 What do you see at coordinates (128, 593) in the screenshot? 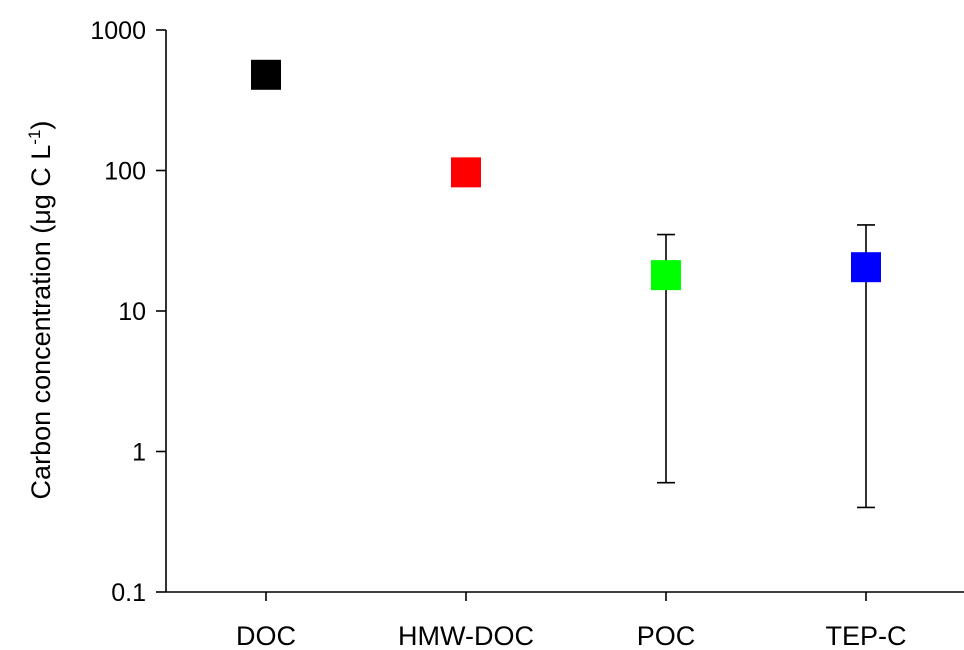
I see `y-tick-label: 0.1` at bounding box center [128, 593].